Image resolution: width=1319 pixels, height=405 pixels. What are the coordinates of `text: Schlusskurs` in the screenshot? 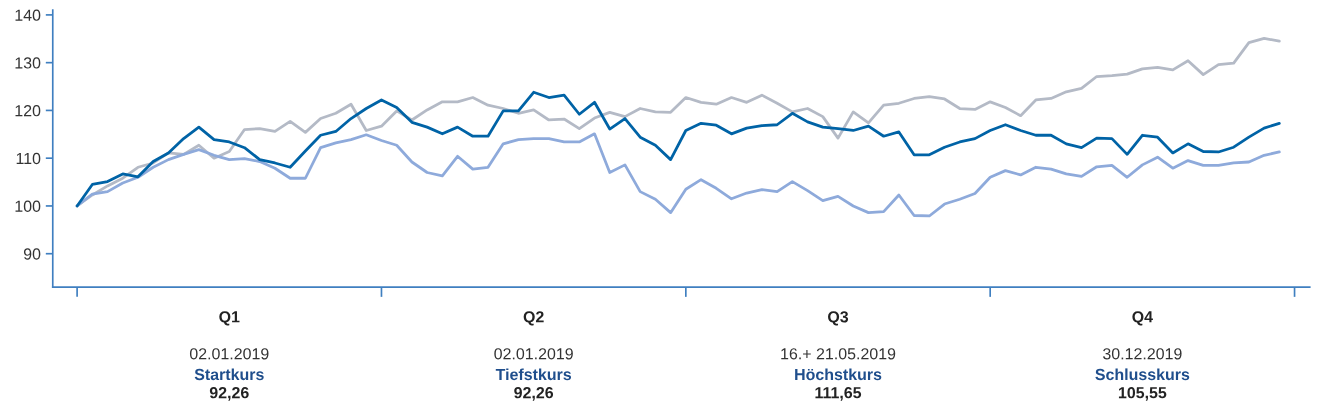 It's located at (1142, 374).